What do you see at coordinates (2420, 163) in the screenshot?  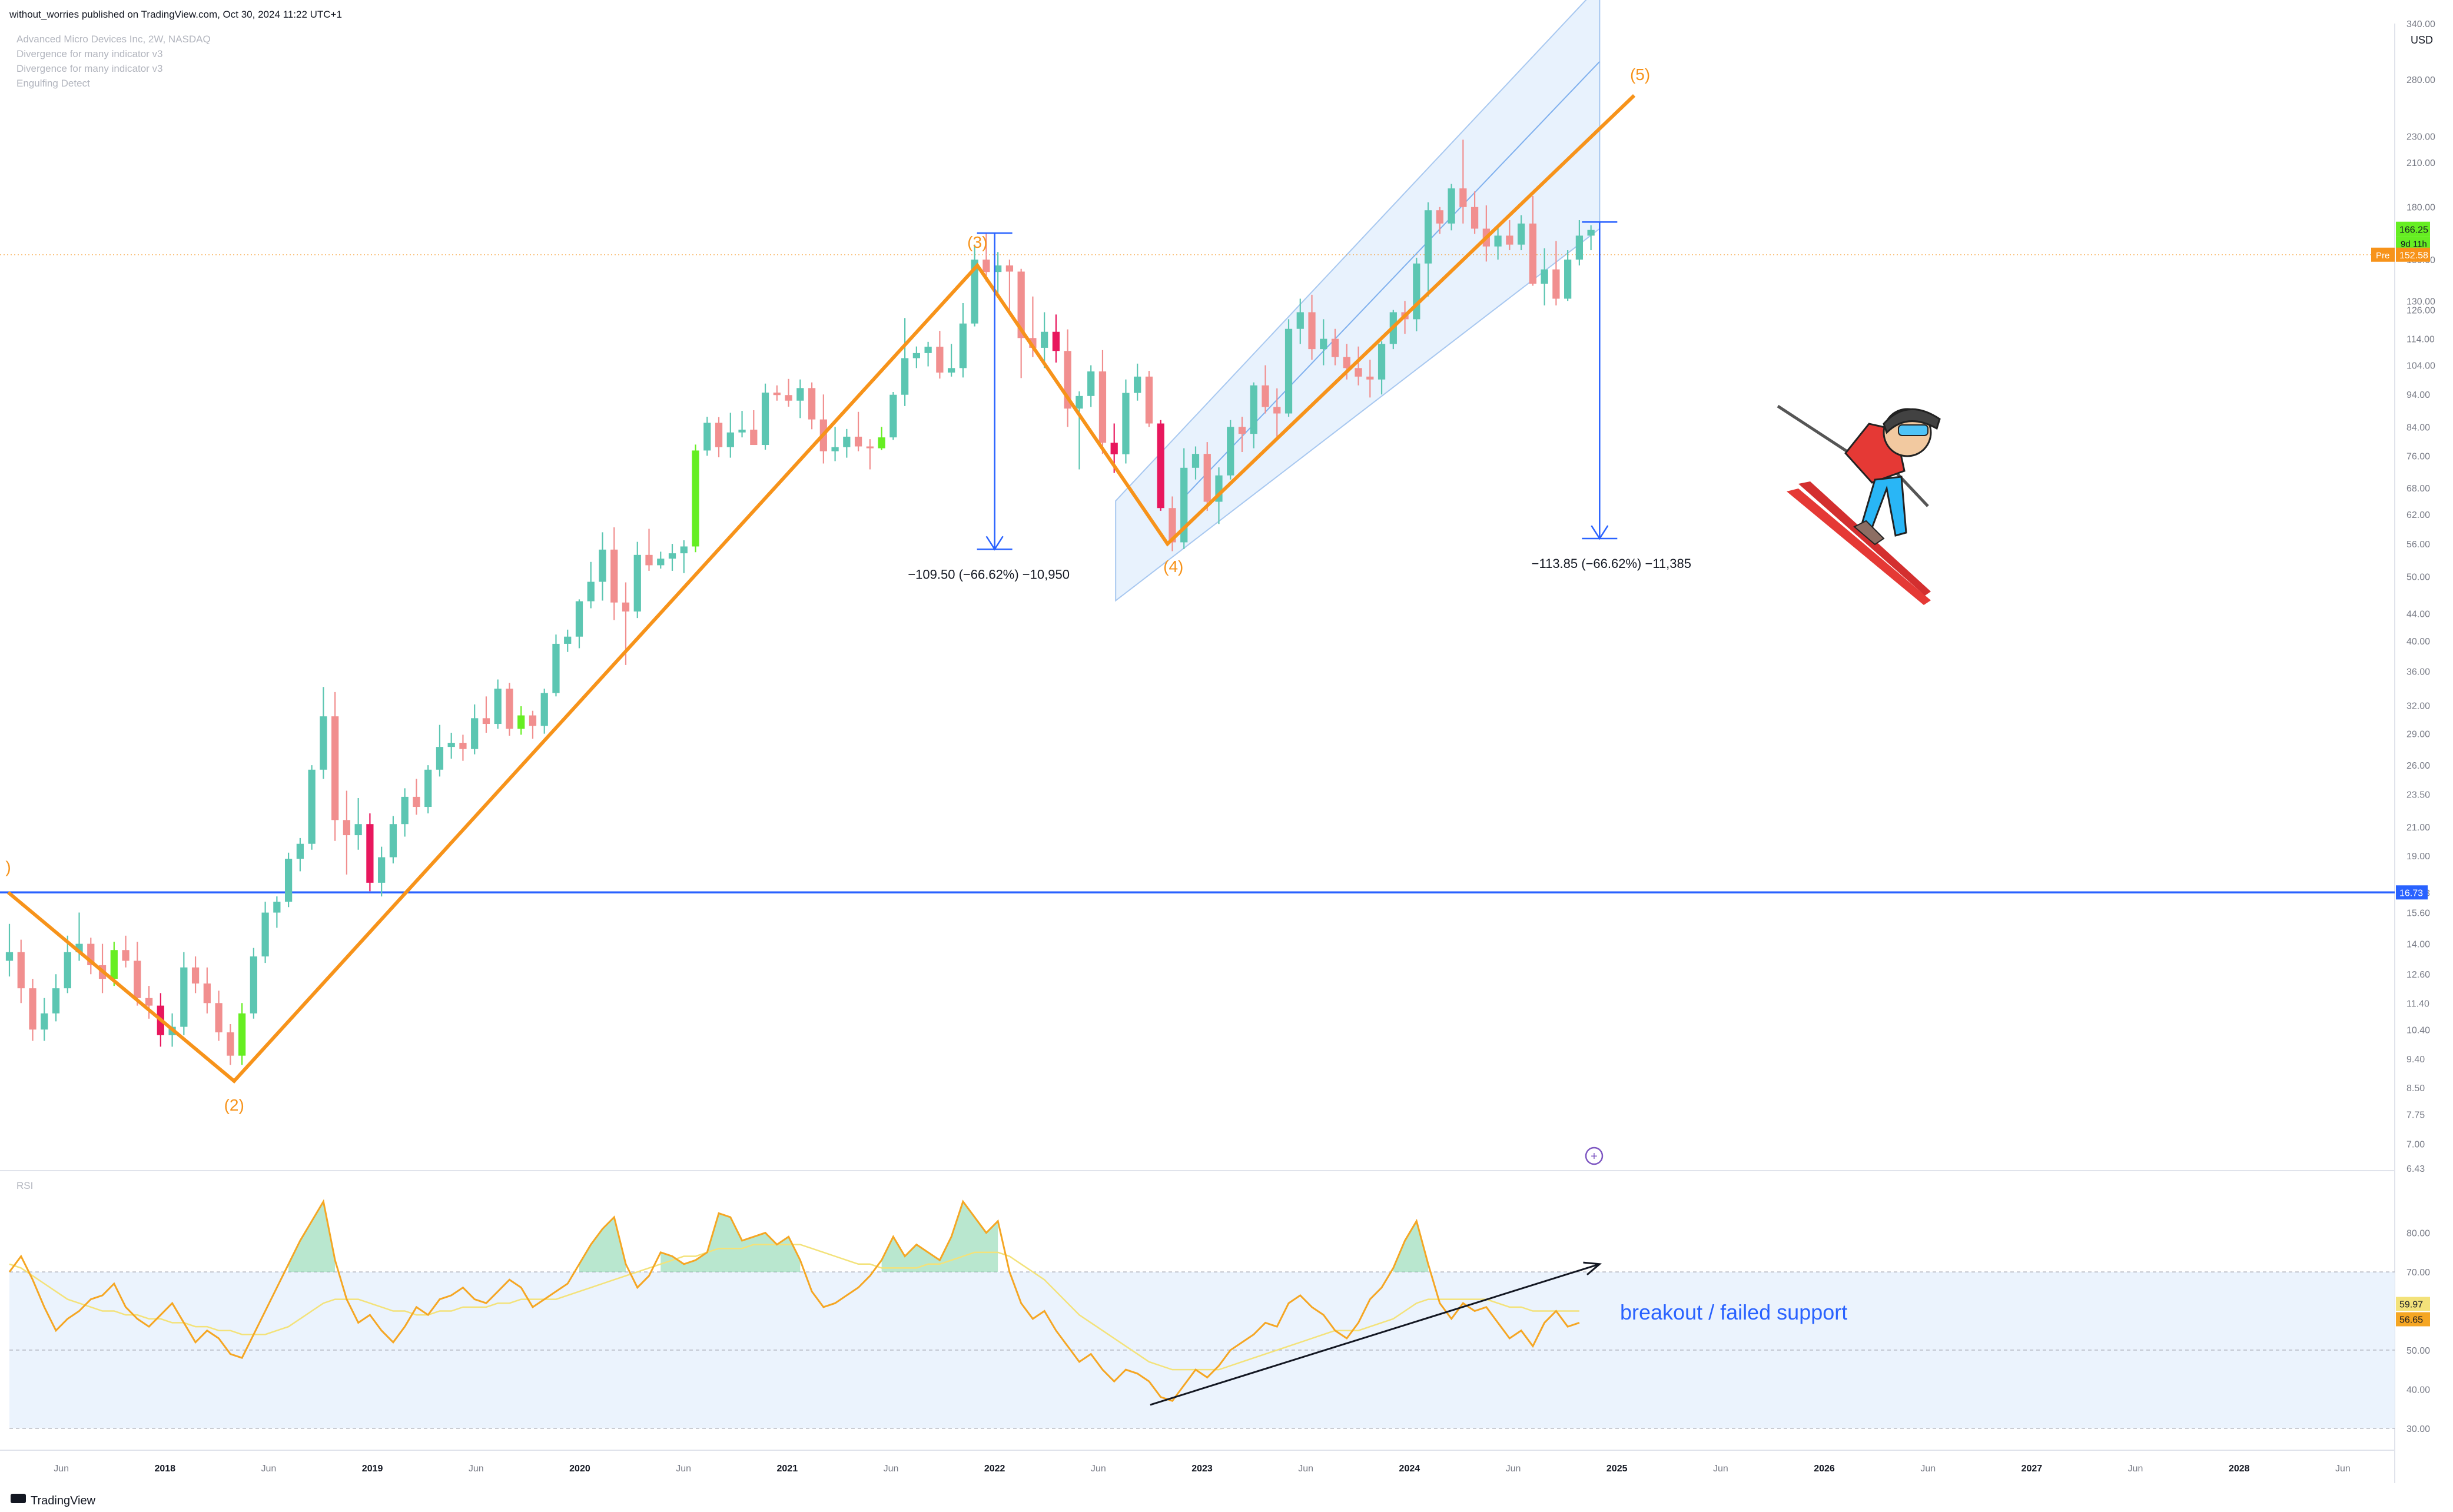 I see `price-tick-label: 210.00` at bounding box center [2420, 163].